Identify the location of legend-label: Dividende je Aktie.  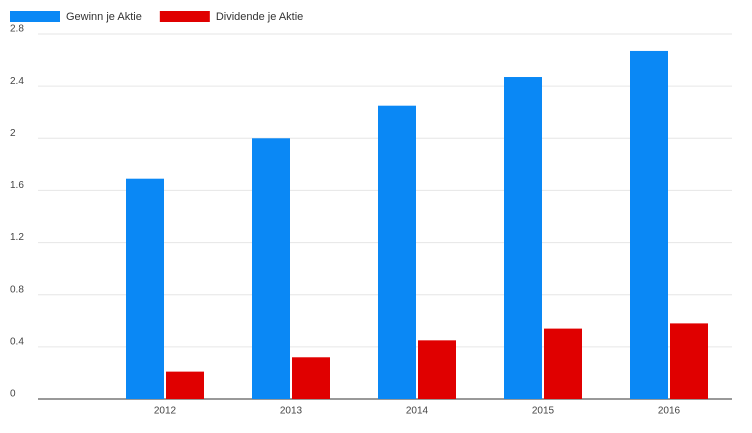
(259, 17).